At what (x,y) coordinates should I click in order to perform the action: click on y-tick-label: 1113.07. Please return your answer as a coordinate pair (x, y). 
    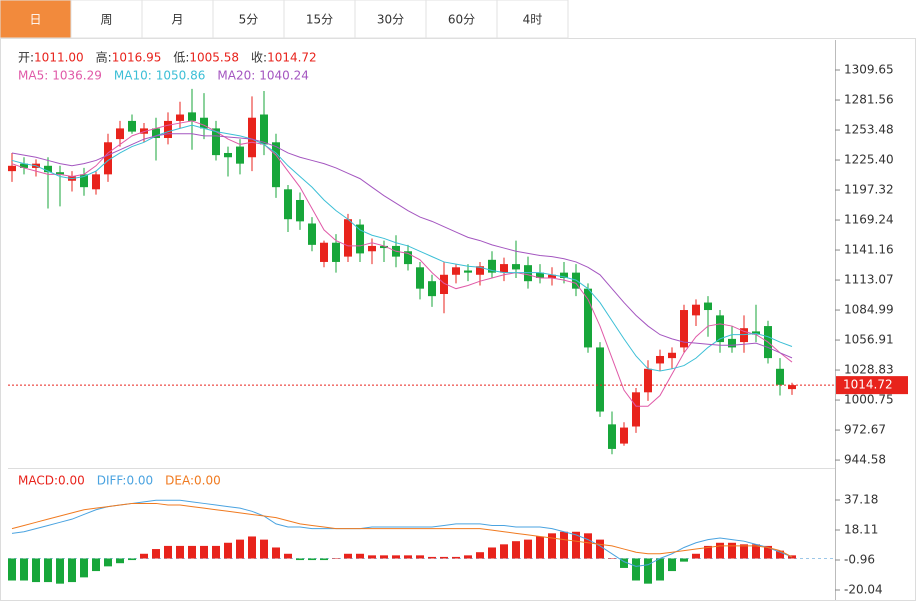
    Looking at the image, I should click on (869, 280).